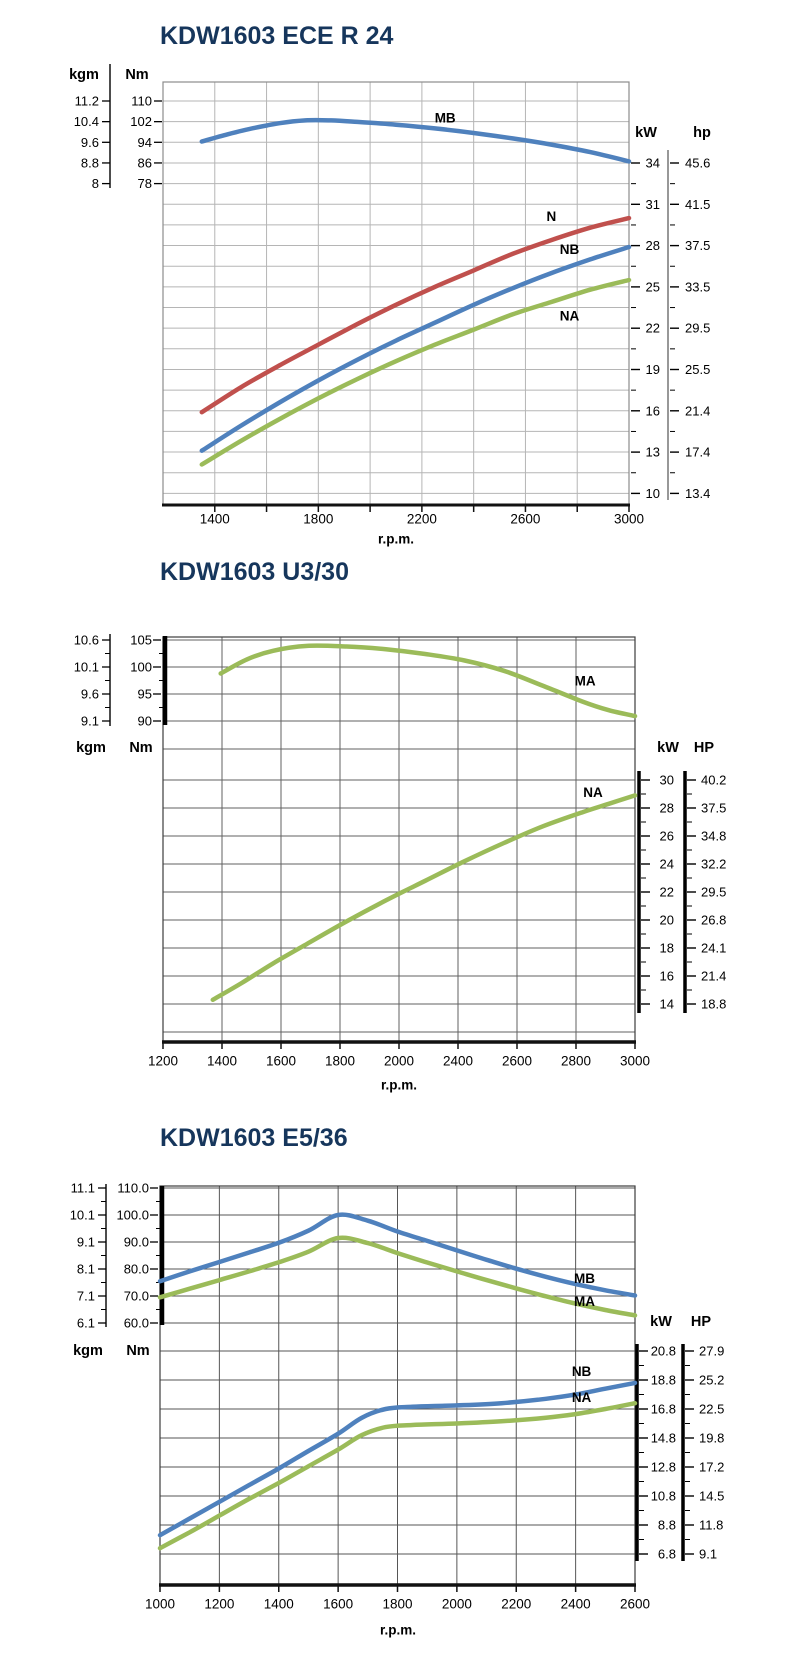  I want to click on kgm-tick-label: 8.1, so click(86, 1269).